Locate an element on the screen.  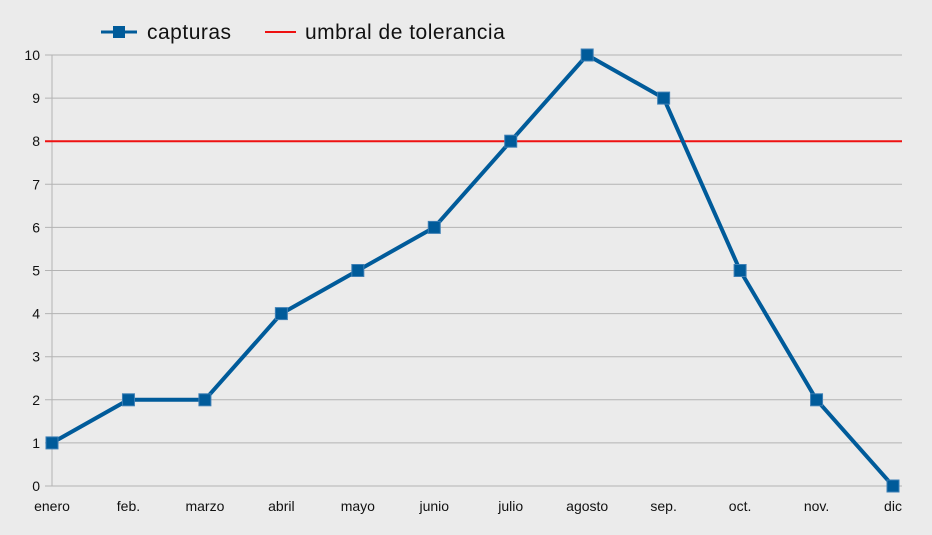
y-tick-label: 0 is located at coordinates (36, 486).